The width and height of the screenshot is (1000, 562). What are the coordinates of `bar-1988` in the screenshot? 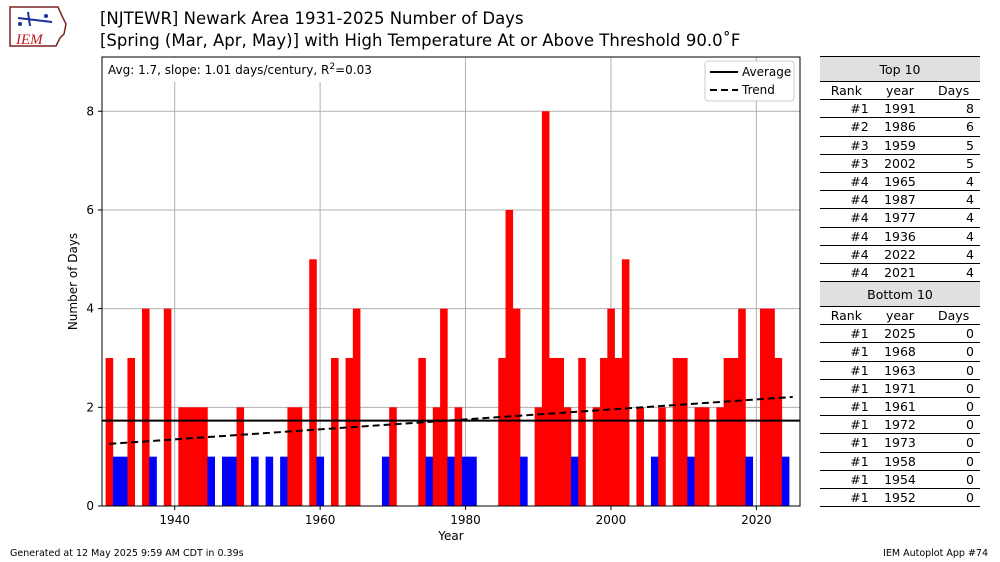 It's located at (524, 481).